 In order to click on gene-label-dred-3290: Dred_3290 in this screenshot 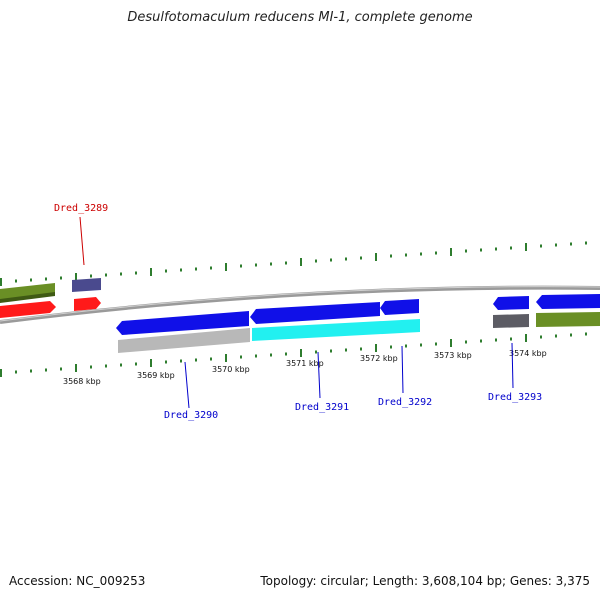, I will do `click(191, 415)`.